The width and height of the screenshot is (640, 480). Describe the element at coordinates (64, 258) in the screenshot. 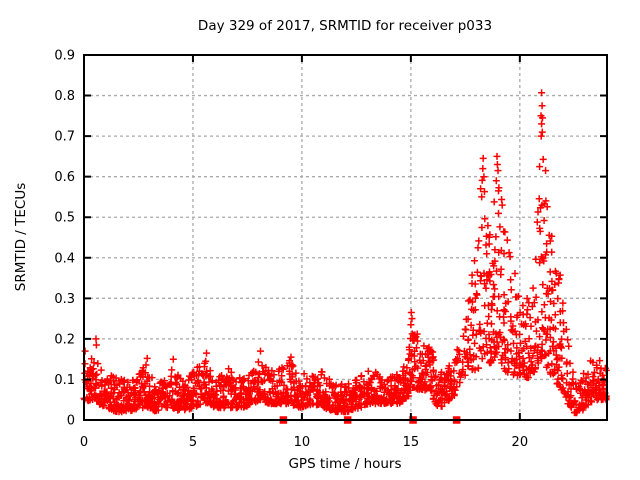

I see `y-tick-label: 0.4` at that location.